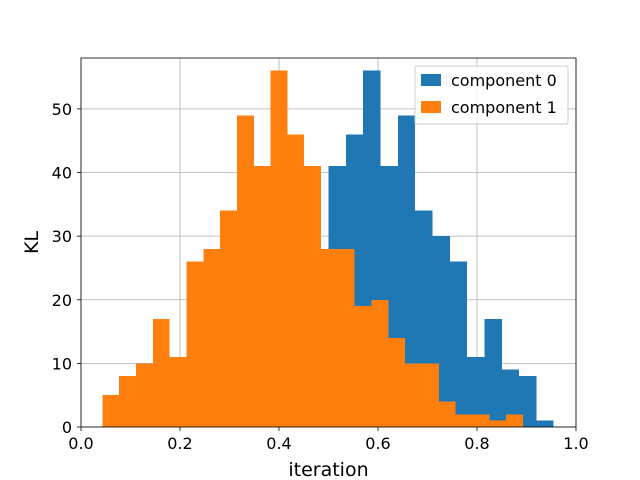 Image resolution: width=640 pixels, height=480 pixels. Describe the element at coordinates (62, 173) in the screenshot. I see `y-tick-label: 40` at that location.